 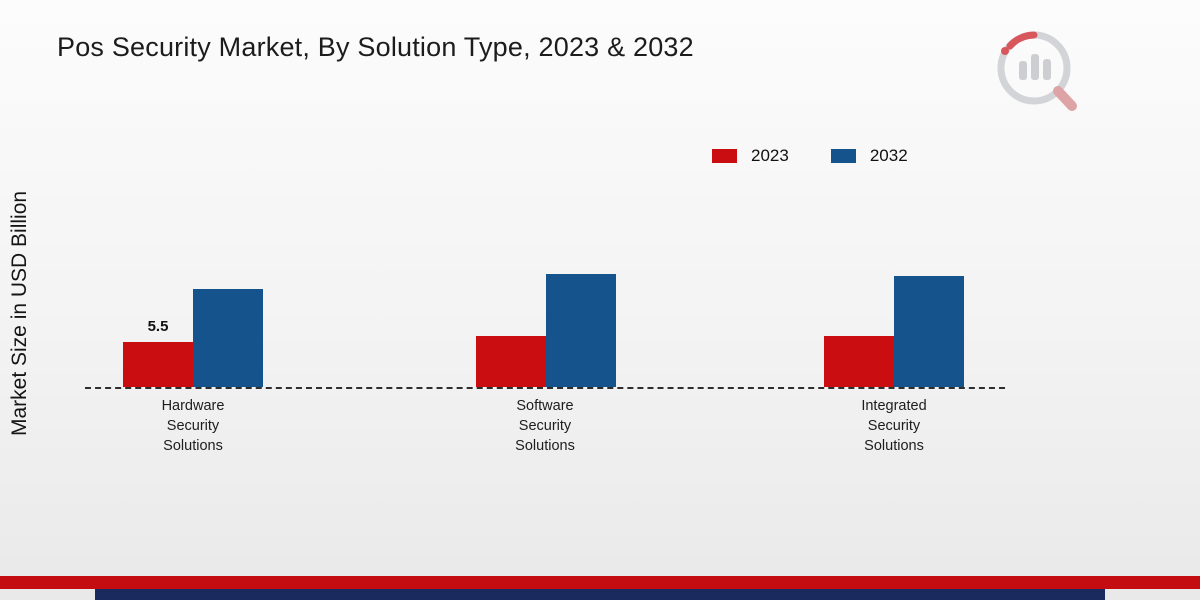 I want to click on legend: 2023 2032, so click(x=810, y=156).